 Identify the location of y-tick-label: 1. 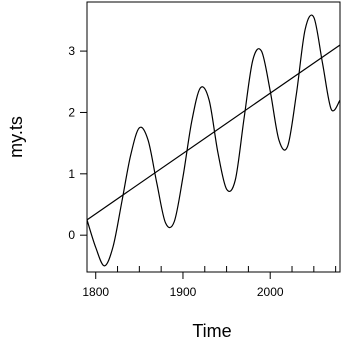
(71, 174).